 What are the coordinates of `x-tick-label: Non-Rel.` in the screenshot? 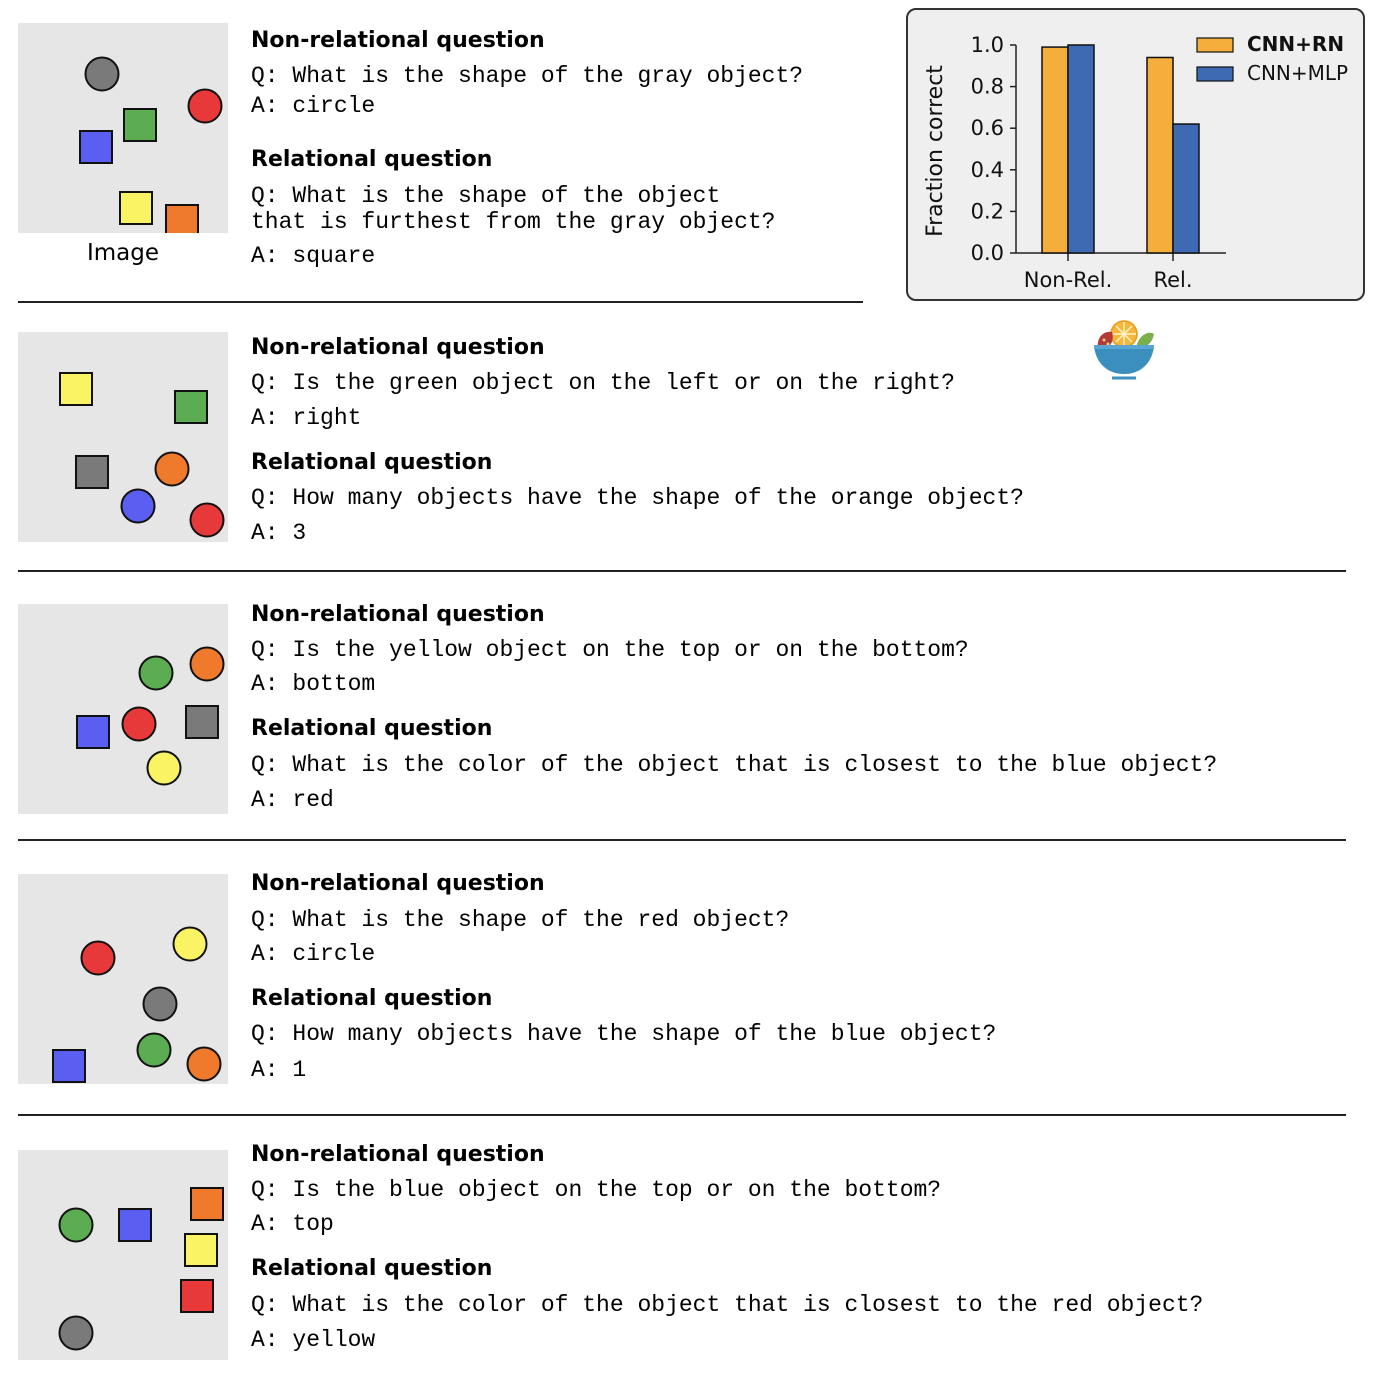 It's located at (1068, 280).